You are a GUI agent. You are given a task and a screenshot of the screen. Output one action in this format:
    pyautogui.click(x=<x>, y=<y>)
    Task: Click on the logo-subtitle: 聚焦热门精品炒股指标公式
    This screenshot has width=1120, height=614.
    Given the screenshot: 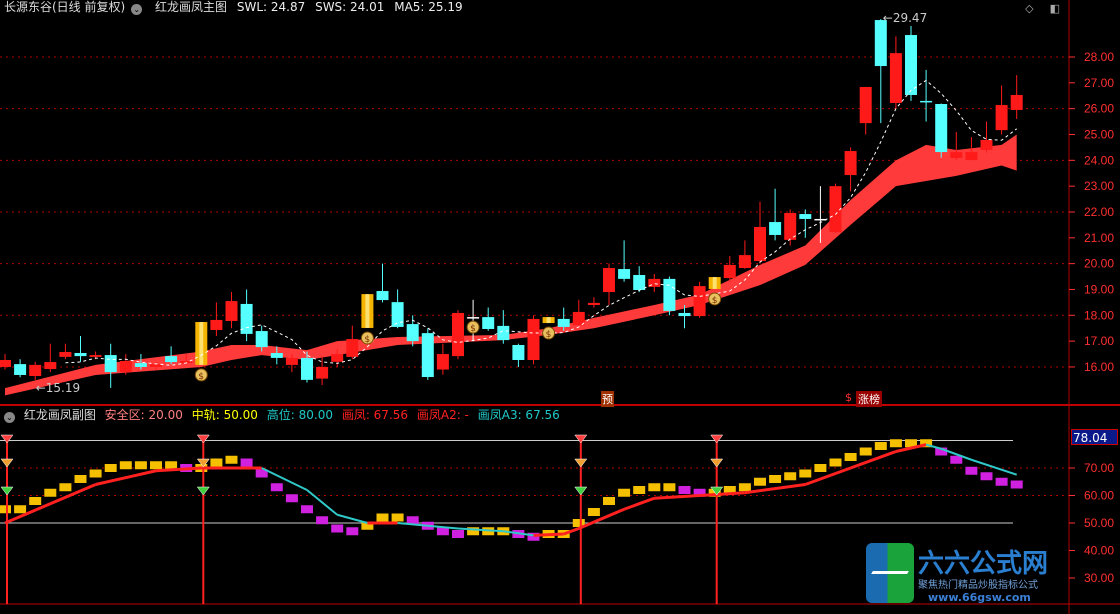 What is the action you would take?
    pyautogui.click(x=978, y=585)
    